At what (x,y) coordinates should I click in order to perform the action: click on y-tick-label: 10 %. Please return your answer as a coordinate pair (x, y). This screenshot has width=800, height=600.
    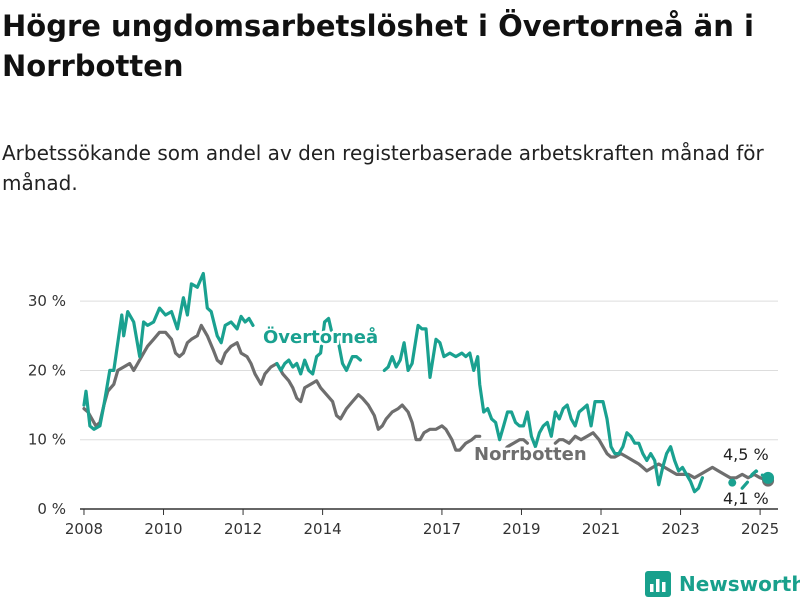
    Looking at the image, I should click on (47, 440).